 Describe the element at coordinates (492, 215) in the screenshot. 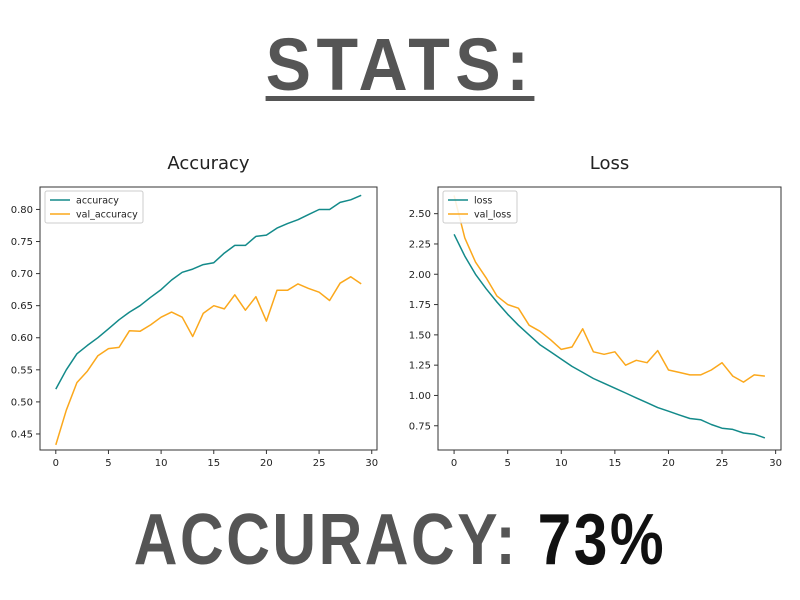

I see `legend-label-val_loss: val_loss` at that location.